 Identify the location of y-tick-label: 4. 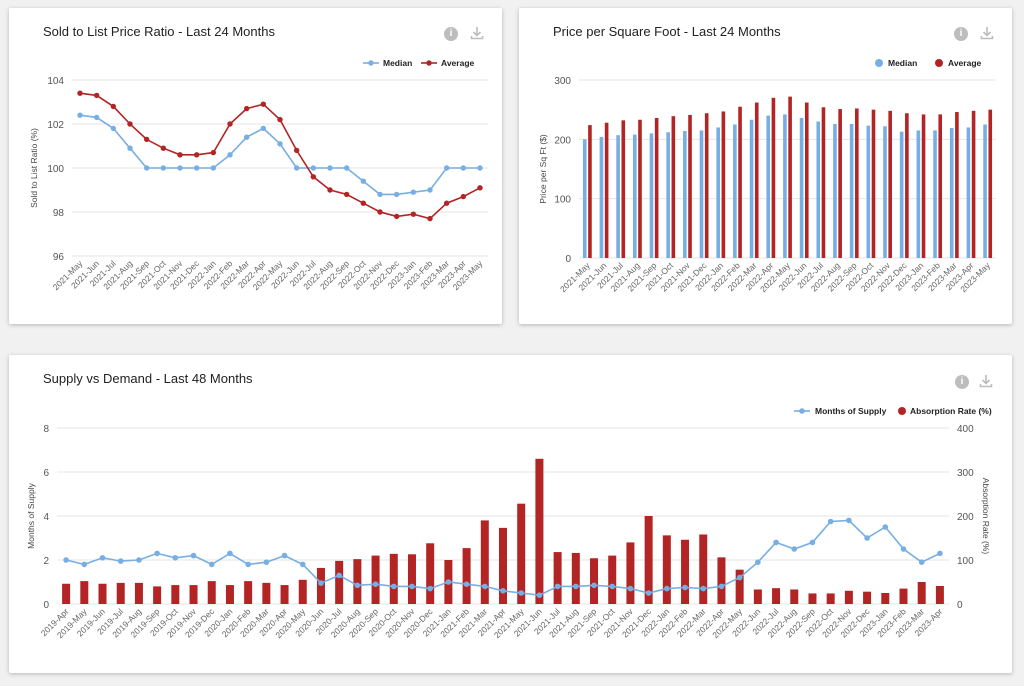
(46, 517).